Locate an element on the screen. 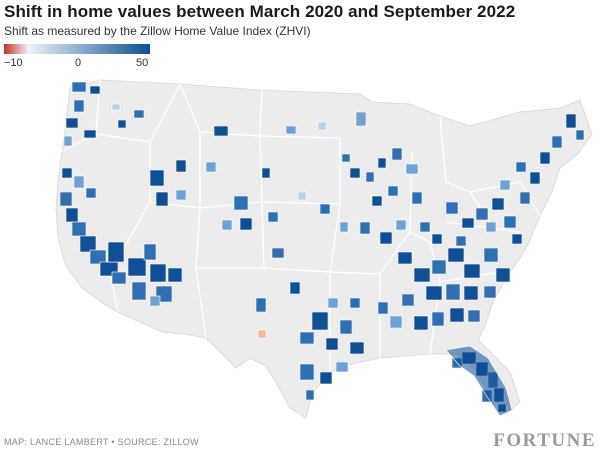 This screenshot has height=454, width=600. legend-tick-min: −10 is located at coordinates (13, 63).